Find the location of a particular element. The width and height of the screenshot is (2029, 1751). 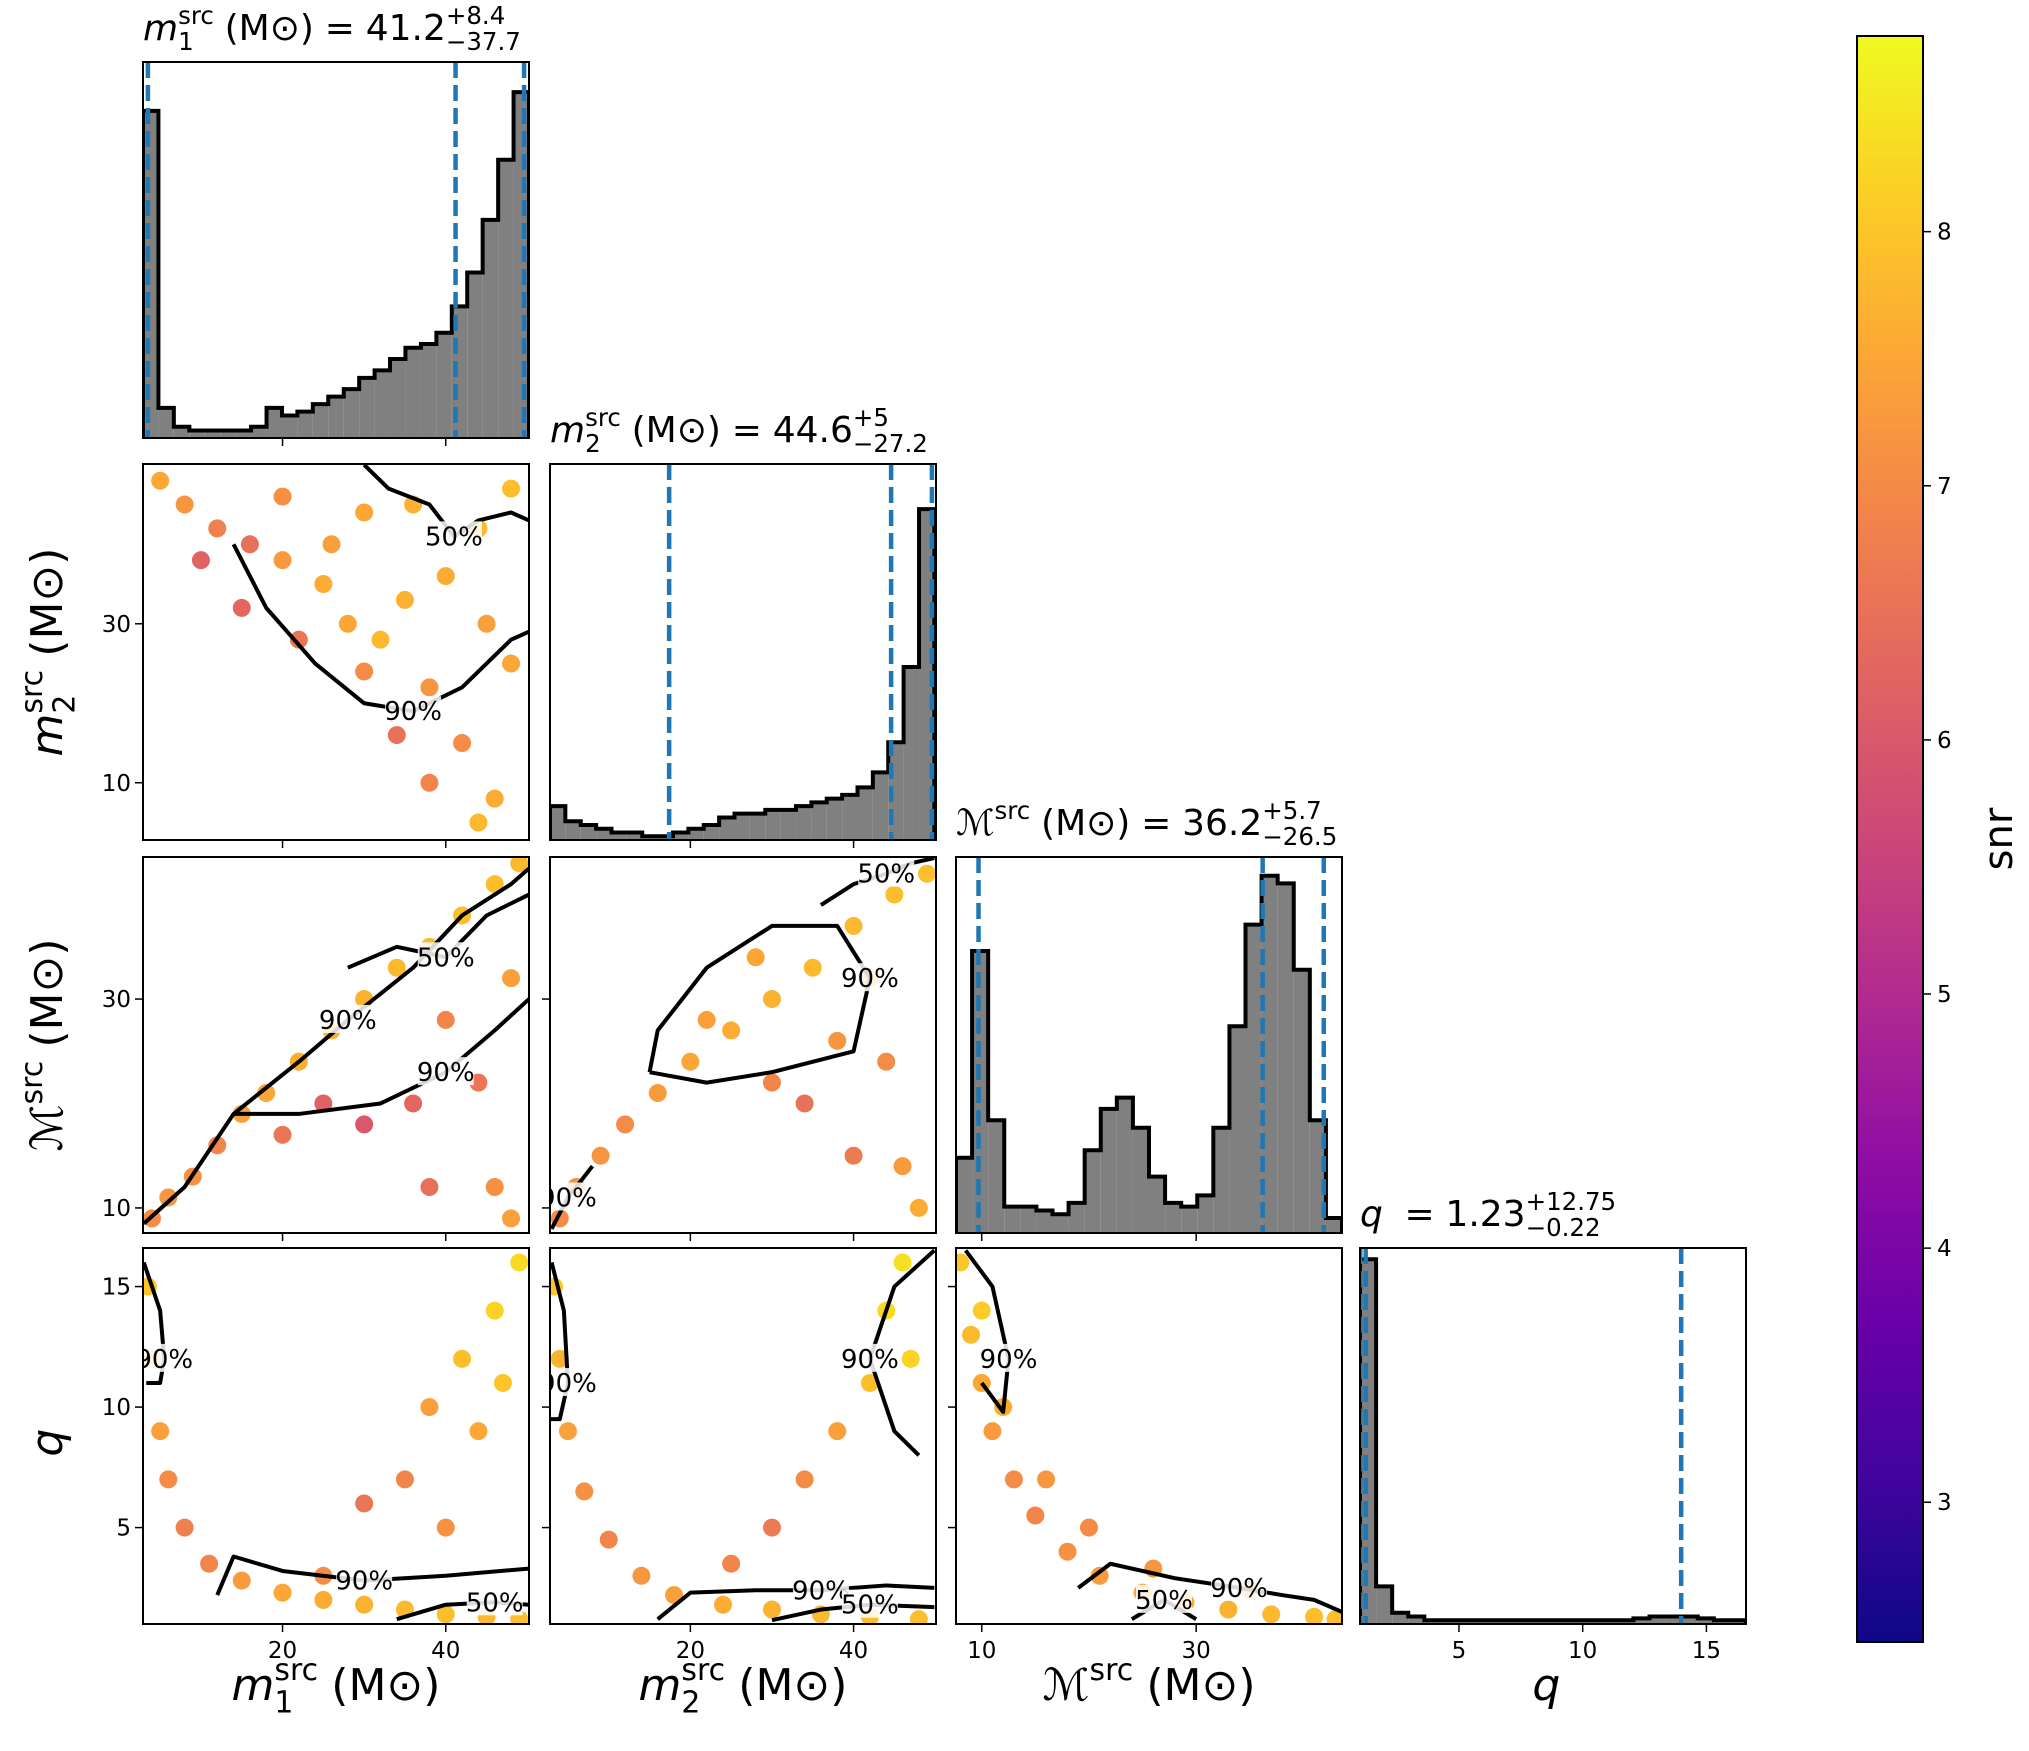

x-axis-label: q is located at coordinates (1546, 1685).